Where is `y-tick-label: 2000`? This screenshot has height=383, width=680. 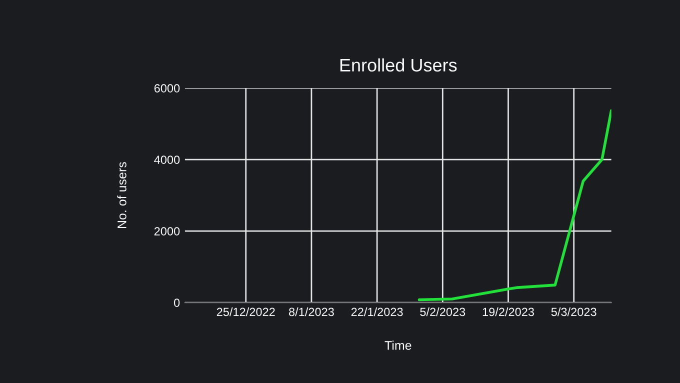 y-tick-label: 2000 is located at coordinates (167, 231).